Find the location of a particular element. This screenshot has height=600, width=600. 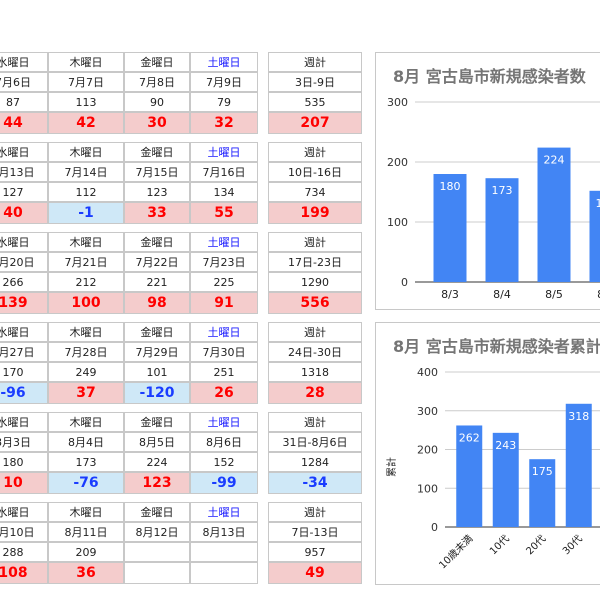

table-cell: 199 is located at coordinates (315, 213).